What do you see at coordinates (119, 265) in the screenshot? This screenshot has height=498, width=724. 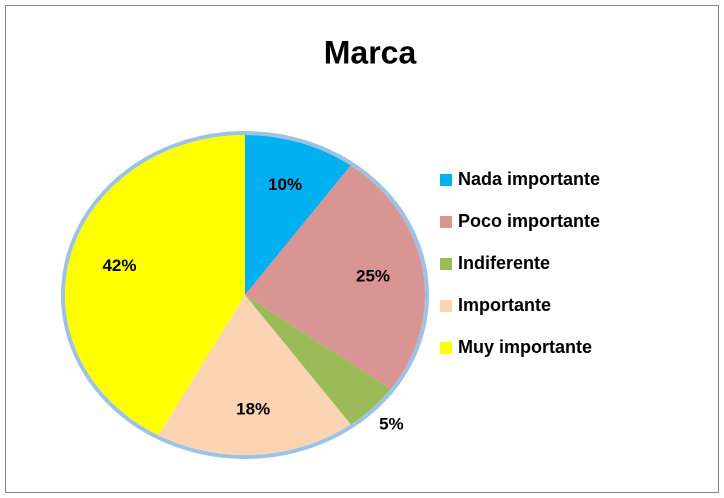 I see `data-label: 42%` at bounding box center [119, 265].